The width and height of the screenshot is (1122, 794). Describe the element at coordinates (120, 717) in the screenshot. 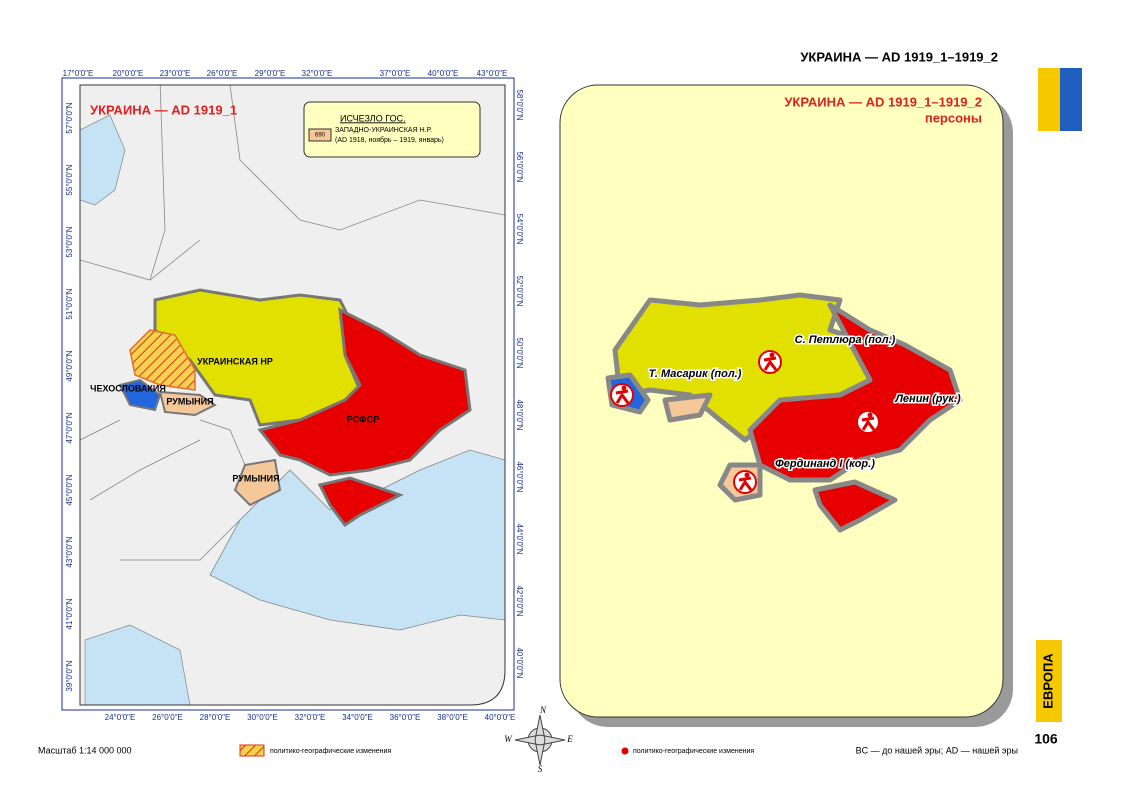

I see `lon-label: 24°0'0"E` at that location.